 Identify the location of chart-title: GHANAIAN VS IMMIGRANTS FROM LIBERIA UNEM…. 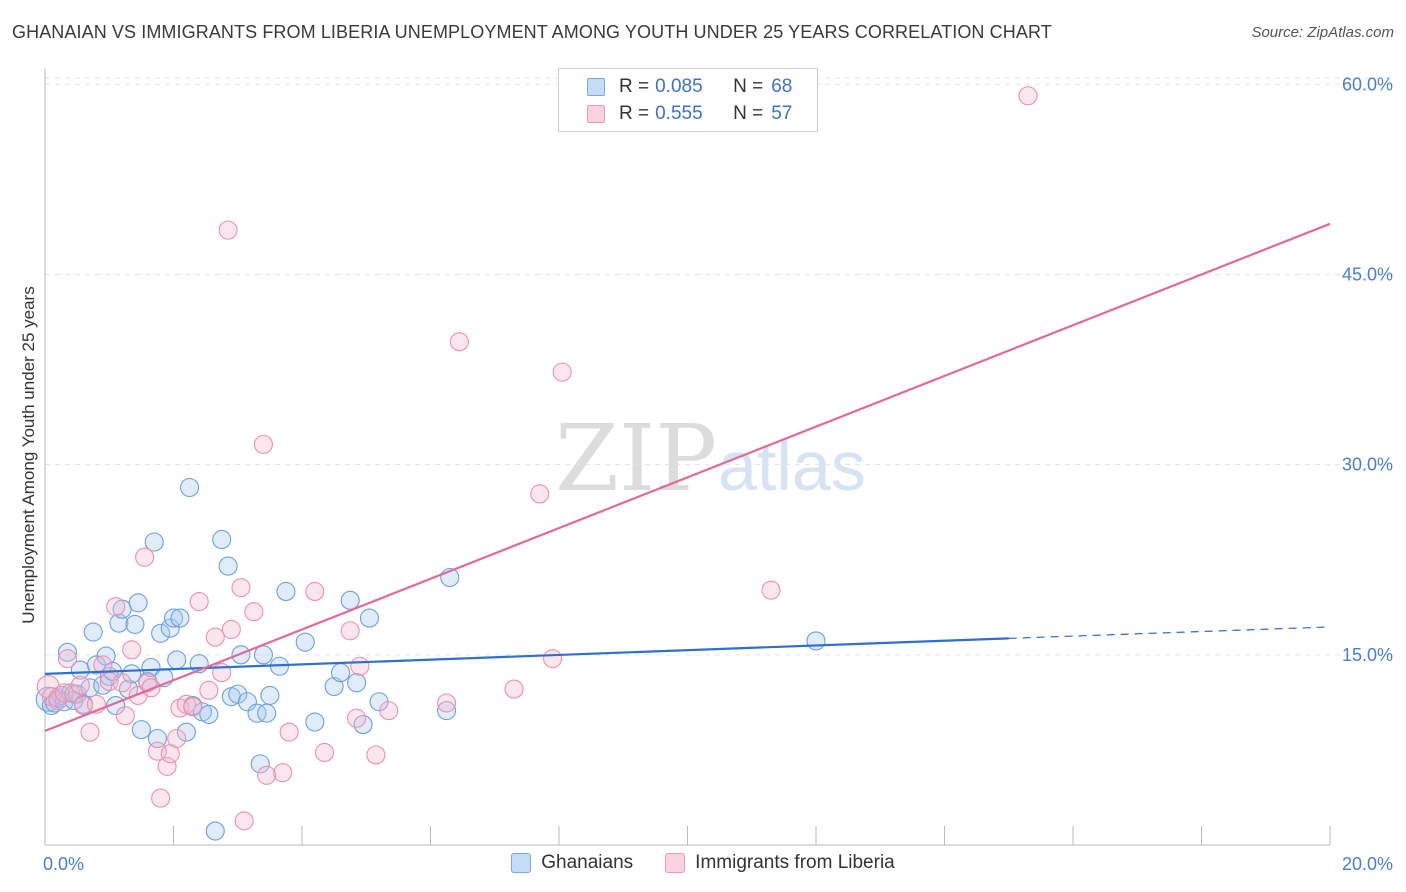
(532, 32).